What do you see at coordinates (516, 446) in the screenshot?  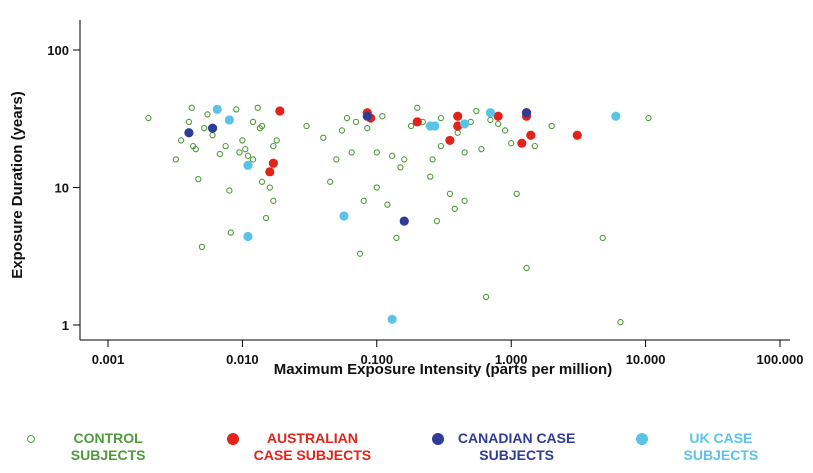 I see `legend-label: CANADIAN CASE SUBJECTS` at bounding box center [516, 446].